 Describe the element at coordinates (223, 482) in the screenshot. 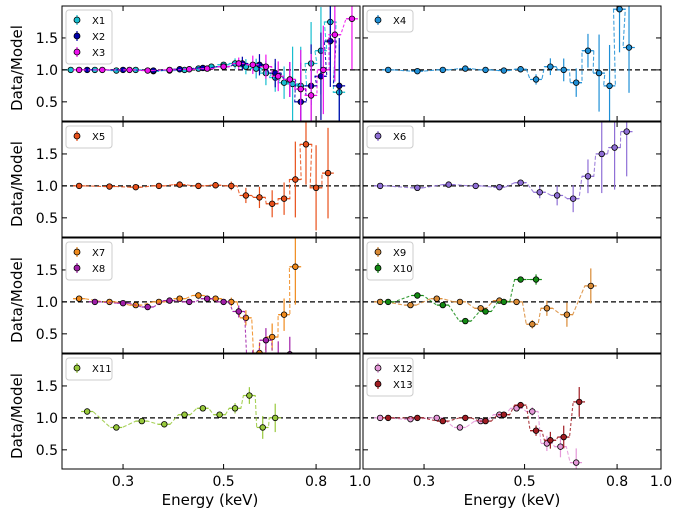

I see `x-tick-label: 0.5` at that location.